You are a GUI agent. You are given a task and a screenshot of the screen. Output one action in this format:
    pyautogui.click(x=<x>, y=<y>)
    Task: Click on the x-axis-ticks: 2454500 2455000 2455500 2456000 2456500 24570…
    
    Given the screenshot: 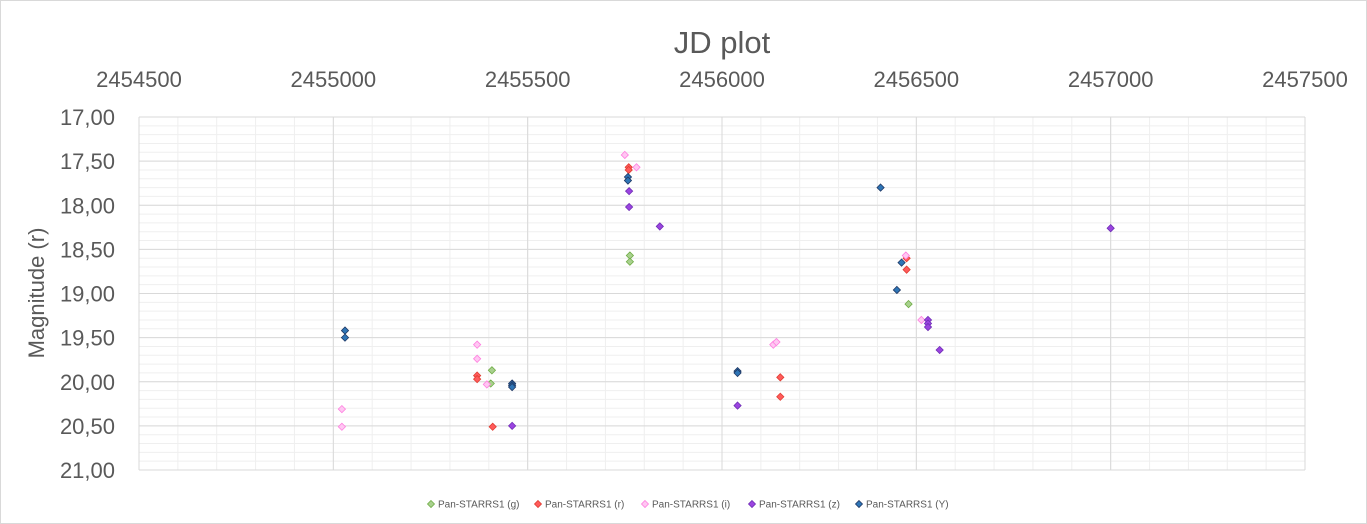 What is the action you would take?
    pyautogui.click(x=722, y=79)
    